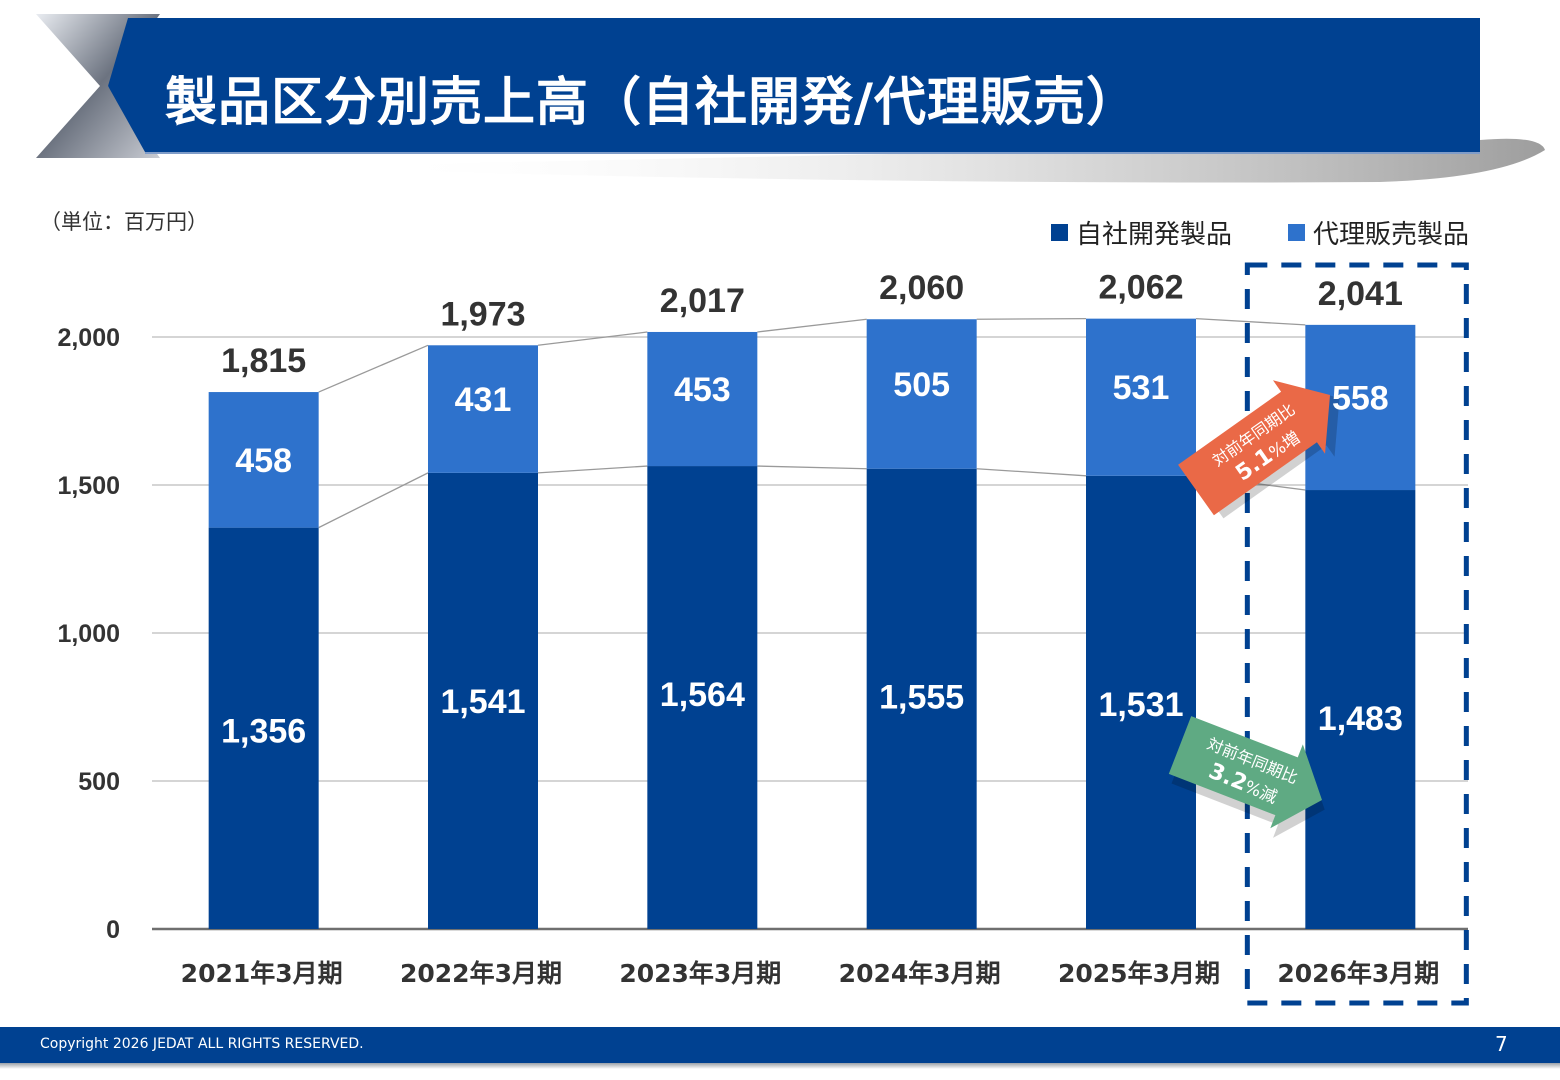 This screenshot has height=1080, width=1560. Describe the element at coordinates (1296, 232) in the screenshot. I see `legend-swatch-agency` at that location.